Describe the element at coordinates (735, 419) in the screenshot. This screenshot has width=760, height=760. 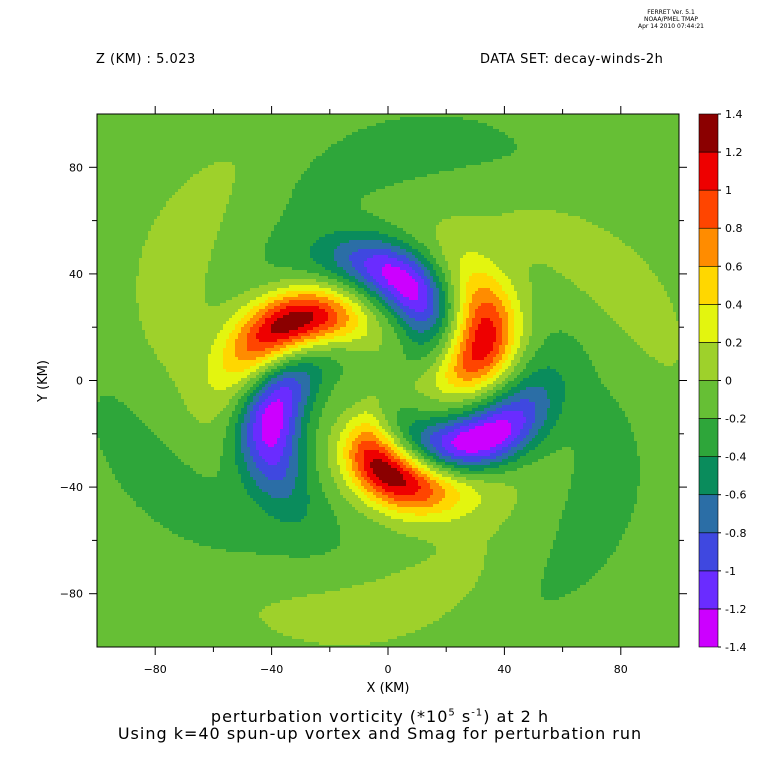
I see `colorbar-label: -0.2` at that location.